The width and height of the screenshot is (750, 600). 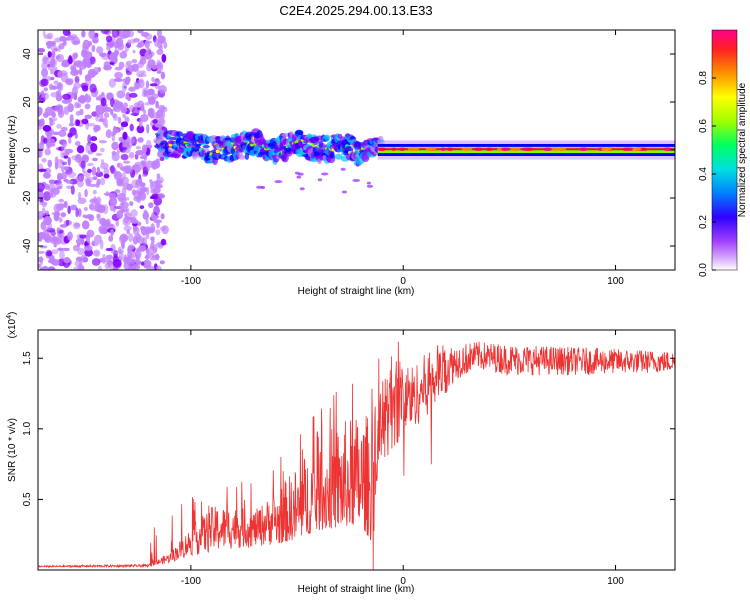 What do you see at coordinates (12, 313) in the screenshot?
I see `snr-scale-close: )` at bounding box center [12, 313].